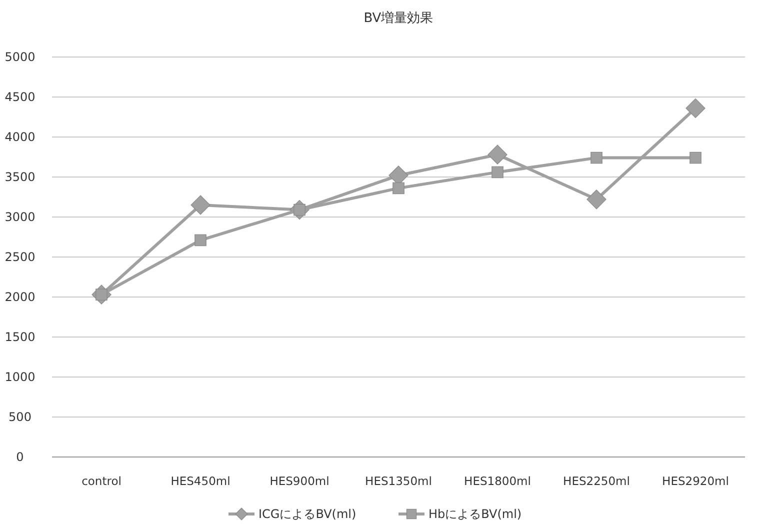 The image size is (762, 527). Describe the element at coordinates (20, 457) in the screenshot. I see `y-tick-label: 0` at that location.